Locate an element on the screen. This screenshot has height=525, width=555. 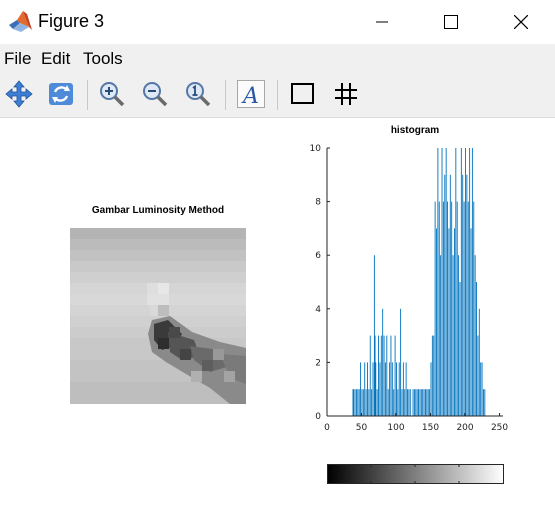
x-tick-label: 250 is located at coordinates (499, 428).